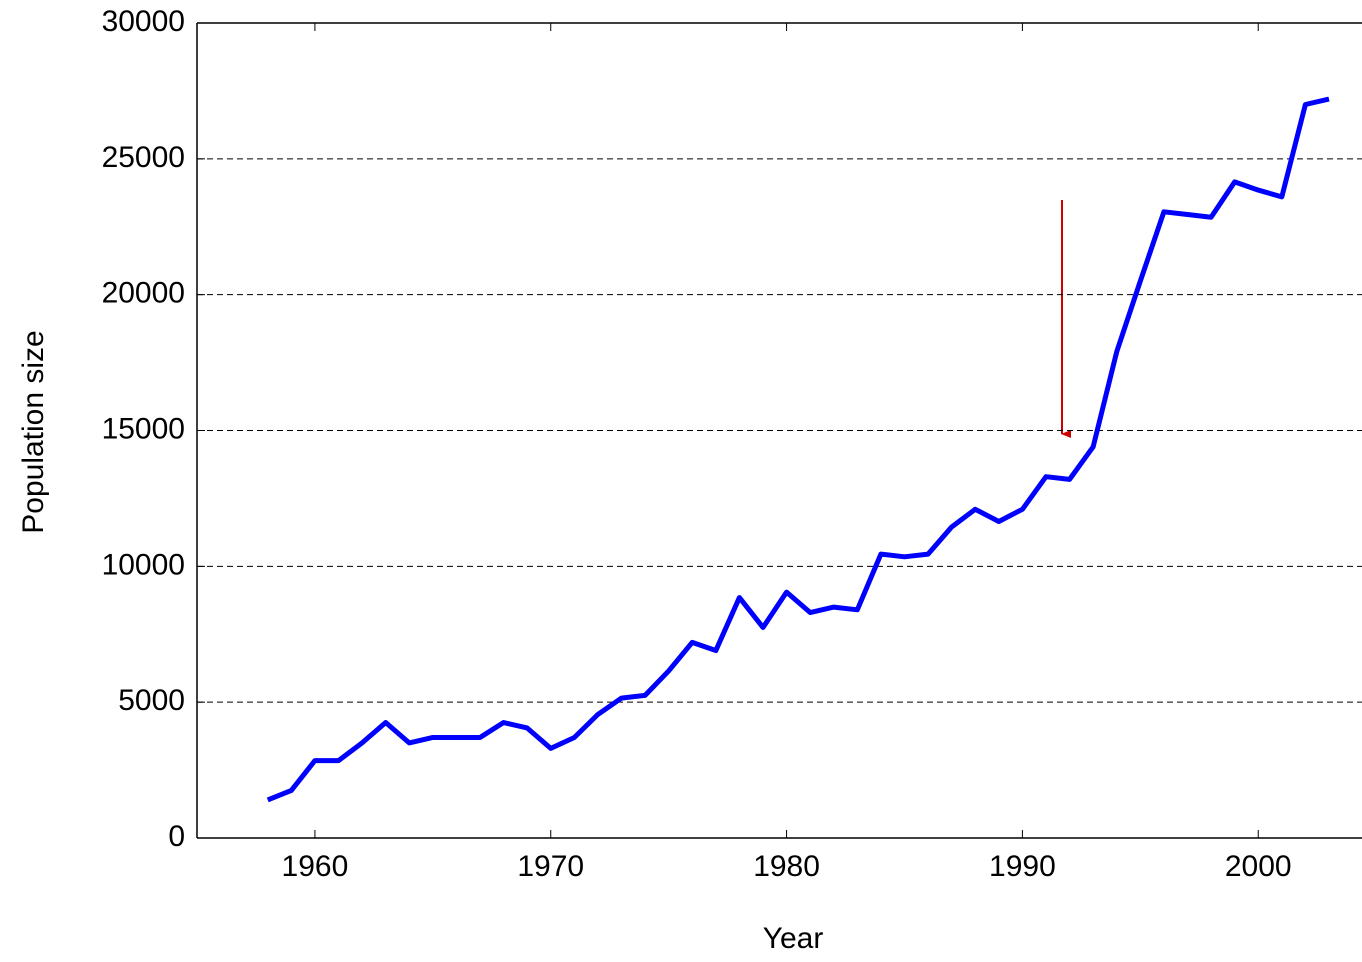 This screenshot has width=1362, height=962. What do you see at coordinates (793, 938) in the screenshot?
I see `x-axis-label: Year` at bounding box center [793, 938].